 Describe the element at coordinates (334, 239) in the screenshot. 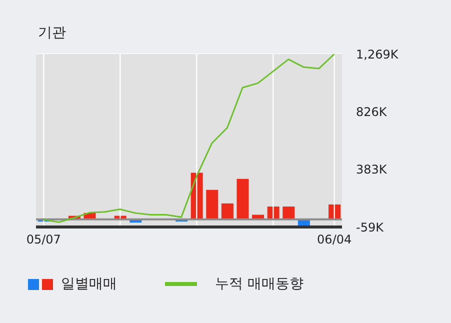

I see `x-tick-label: 06/04` at that location.